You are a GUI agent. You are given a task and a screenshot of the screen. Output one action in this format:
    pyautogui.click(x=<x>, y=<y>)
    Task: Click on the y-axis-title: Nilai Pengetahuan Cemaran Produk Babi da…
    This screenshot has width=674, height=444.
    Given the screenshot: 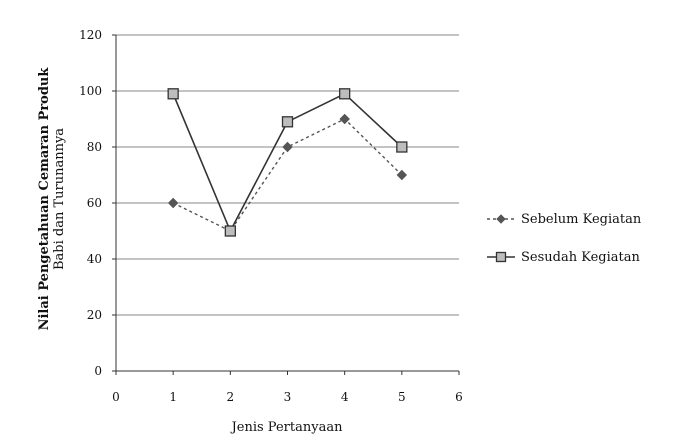 What is the action you would take?
    pyautogui.click(x=52, y=199)
    